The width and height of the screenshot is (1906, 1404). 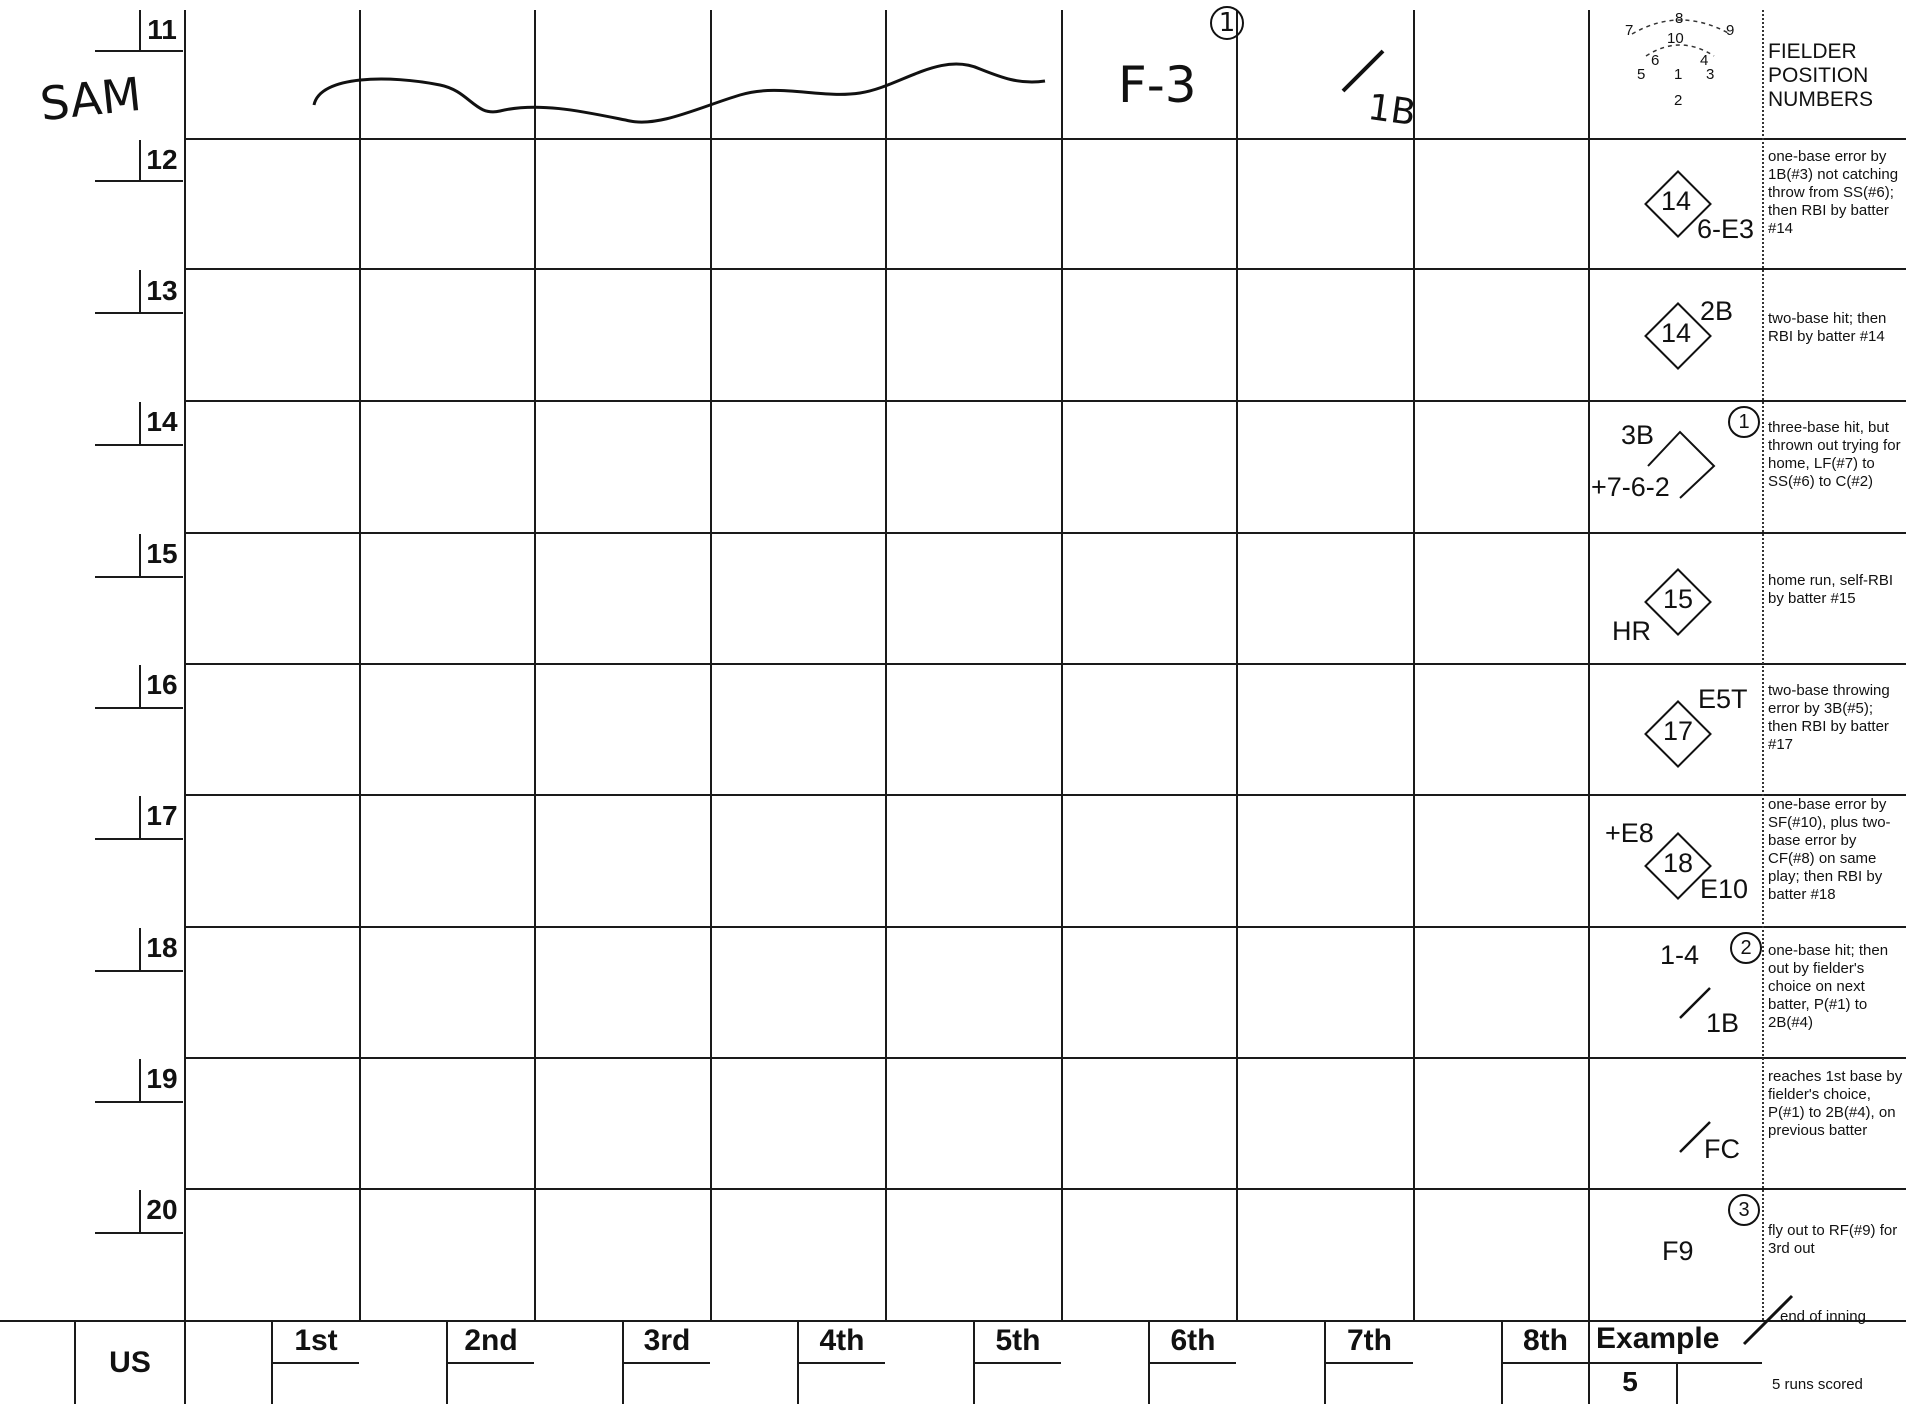 What do you see at coordinates (1678, 74) in the screenshot?
I see `fielder-number: 1` at bounding box center [1678, 74].